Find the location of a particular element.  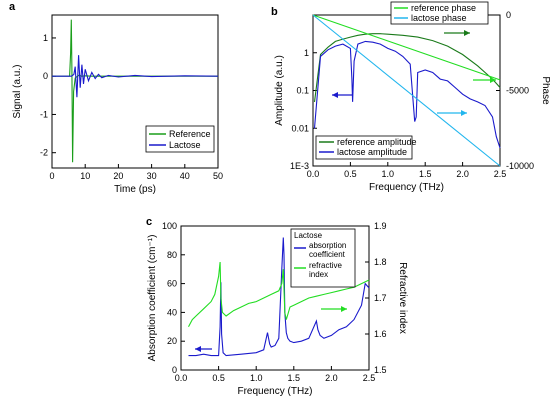

y-tick-label: 100 is located at coordinates (169, 226).